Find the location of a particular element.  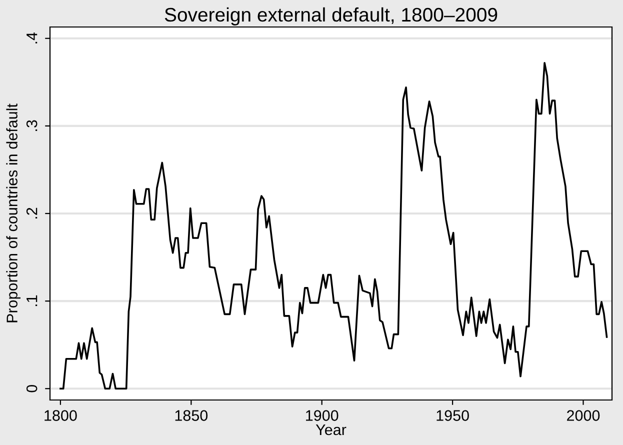

x-tick-label: 1900 is located at coordinates (322, 415).